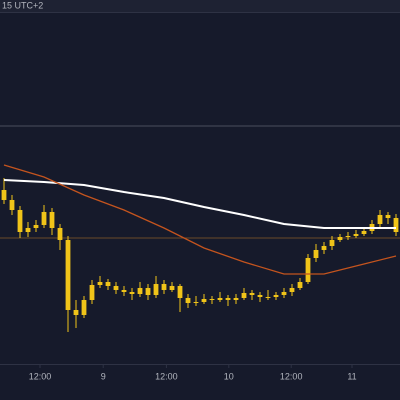  Describe the element at coordinates (199, 204) in the screenshot. I see `moving-average` at that location.